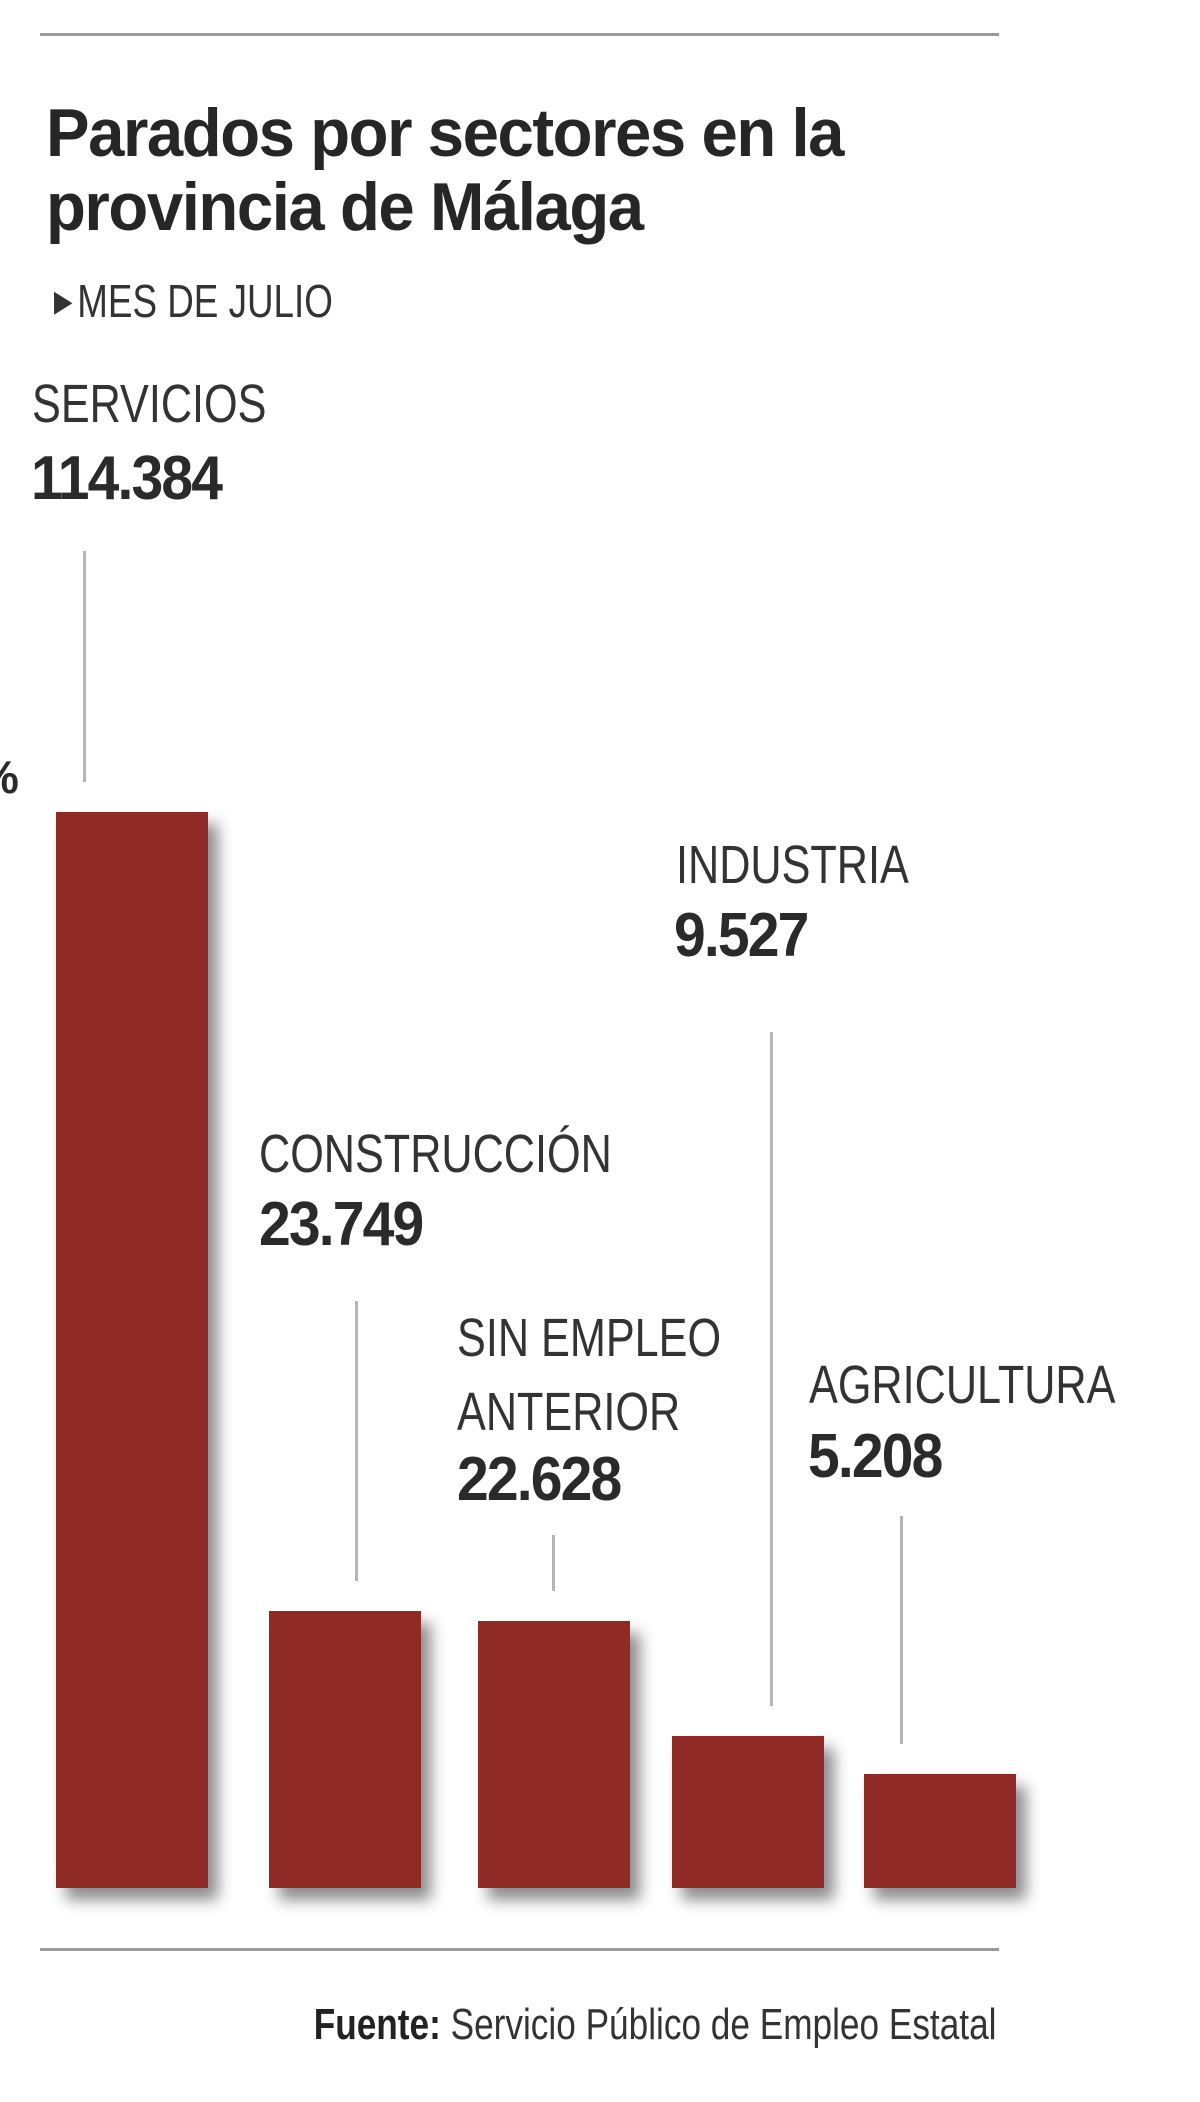 Image resolution: width=1200 pixels, height=2102 pixels. I want to click on value-label-industria: 9.527, so click(741, 935).